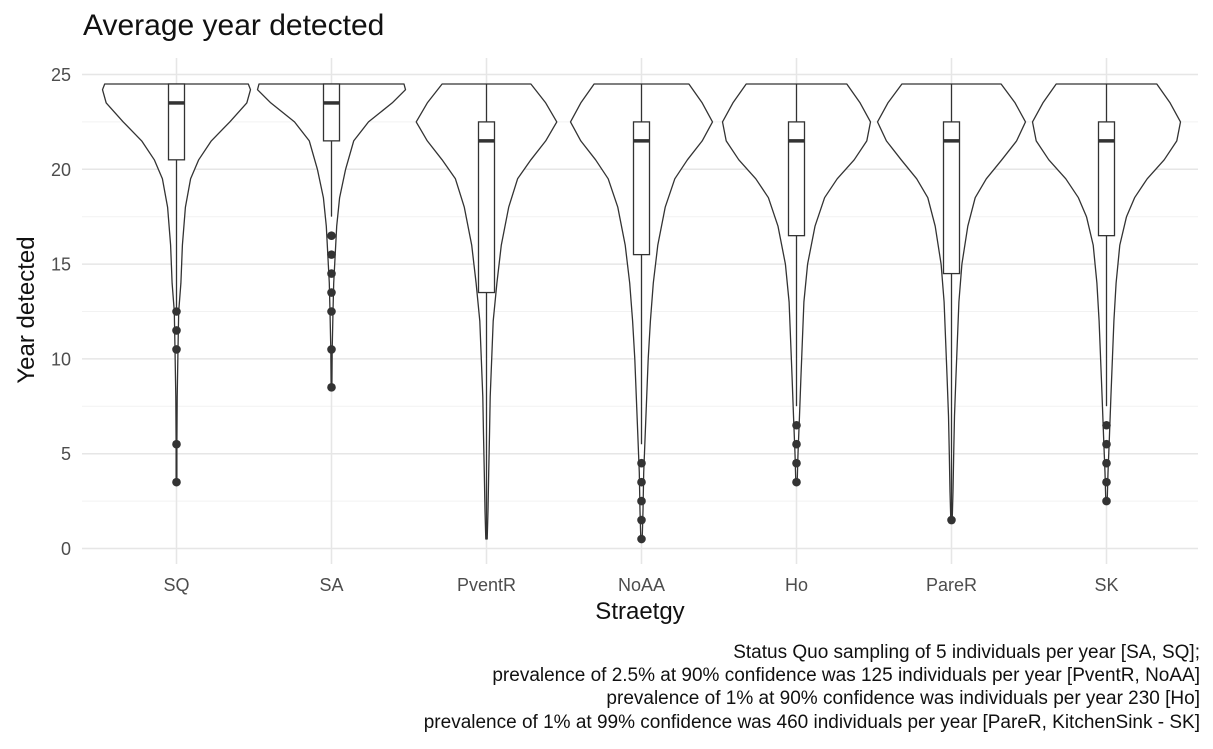  I want to click on x-tick-label: SK, so click(1106, 585).